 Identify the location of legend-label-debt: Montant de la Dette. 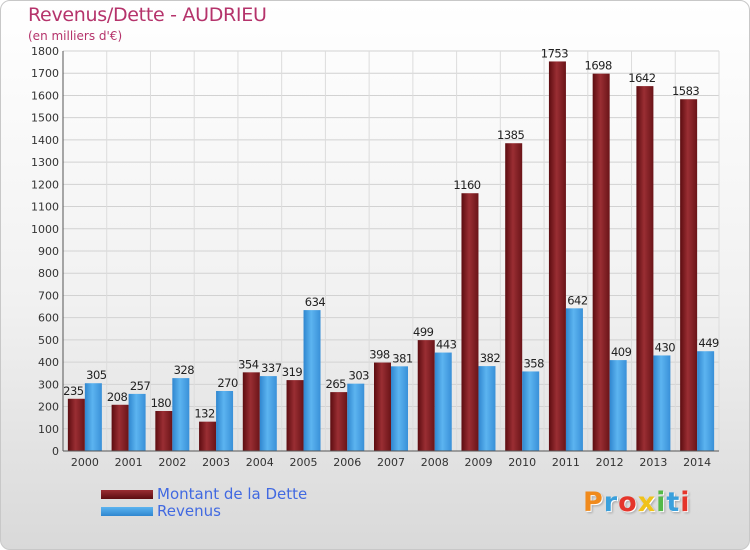
(232, 494).